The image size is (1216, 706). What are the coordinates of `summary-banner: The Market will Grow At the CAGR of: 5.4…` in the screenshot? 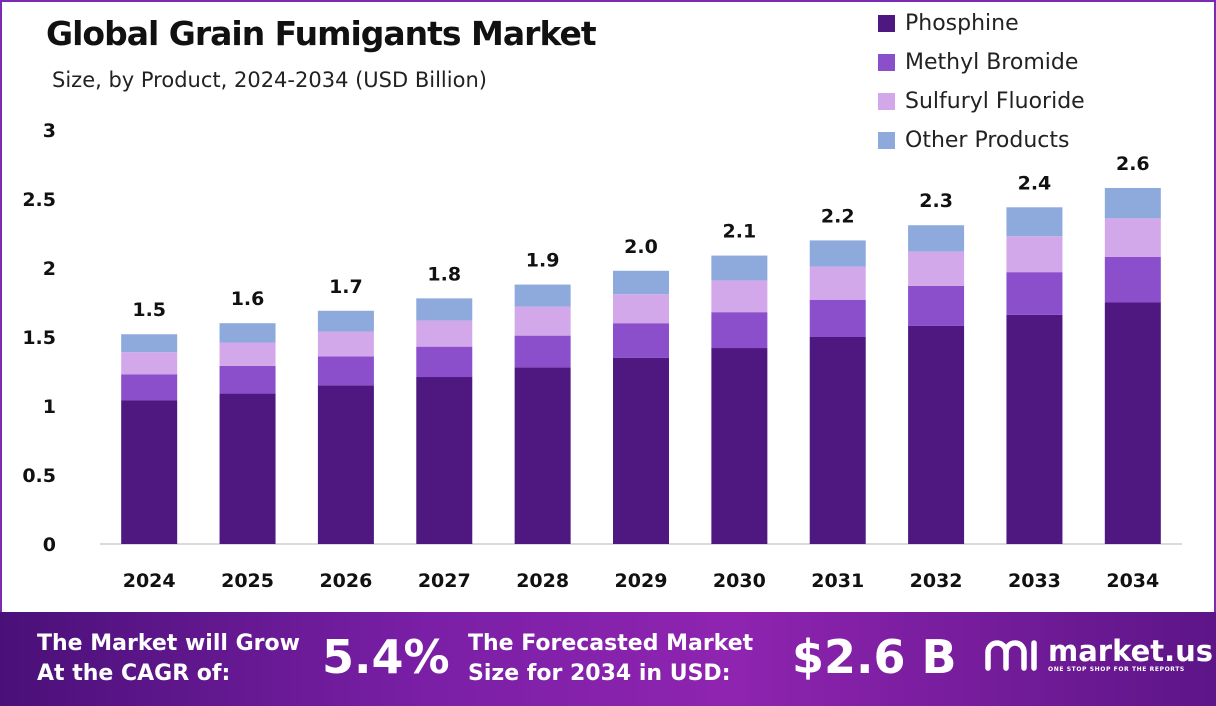 It's located at (608, 659).